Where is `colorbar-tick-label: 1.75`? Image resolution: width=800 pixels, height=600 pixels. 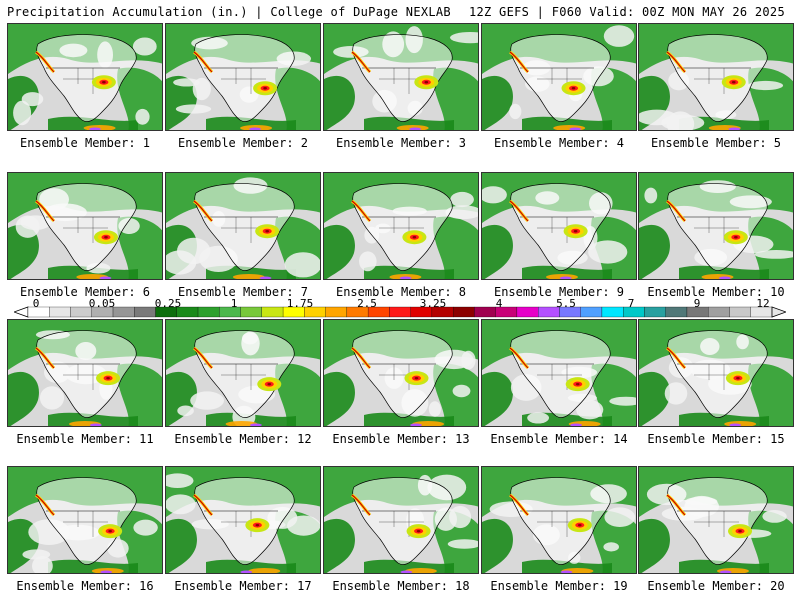
colorbar-tick-label: 1.75 is located at coordinates (300, 303).